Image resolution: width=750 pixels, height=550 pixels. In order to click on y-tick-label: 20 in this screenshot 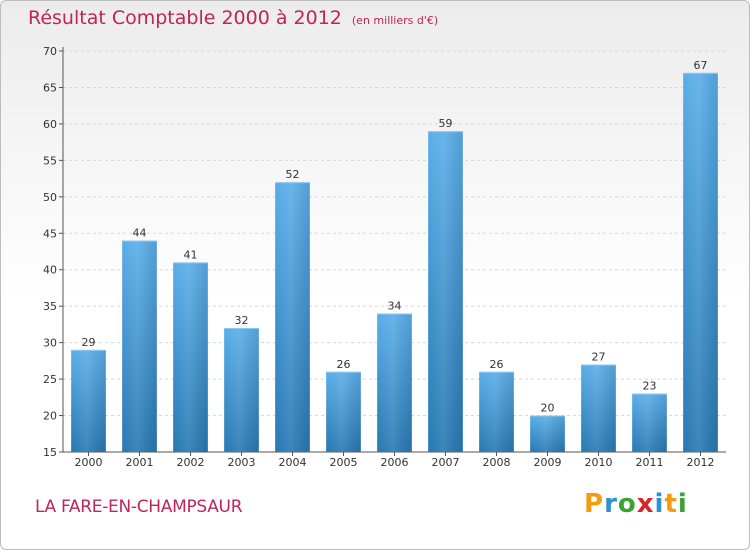, I will do `click(50, 416)`.